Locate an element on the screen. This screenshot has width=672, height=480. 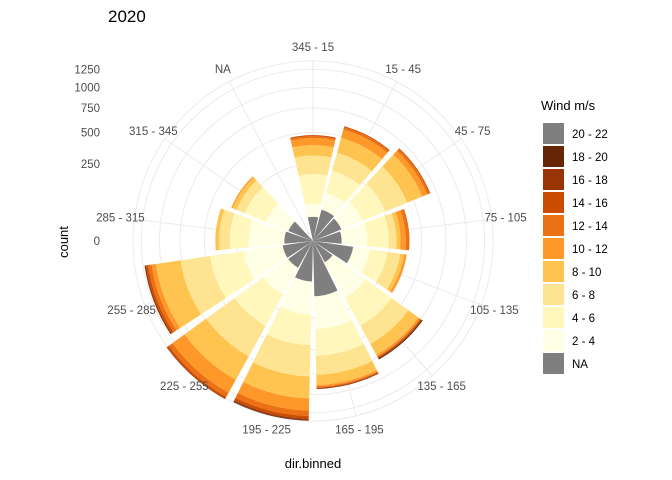
legend-label: 4 - 6 is located at coordinates (583, 319).